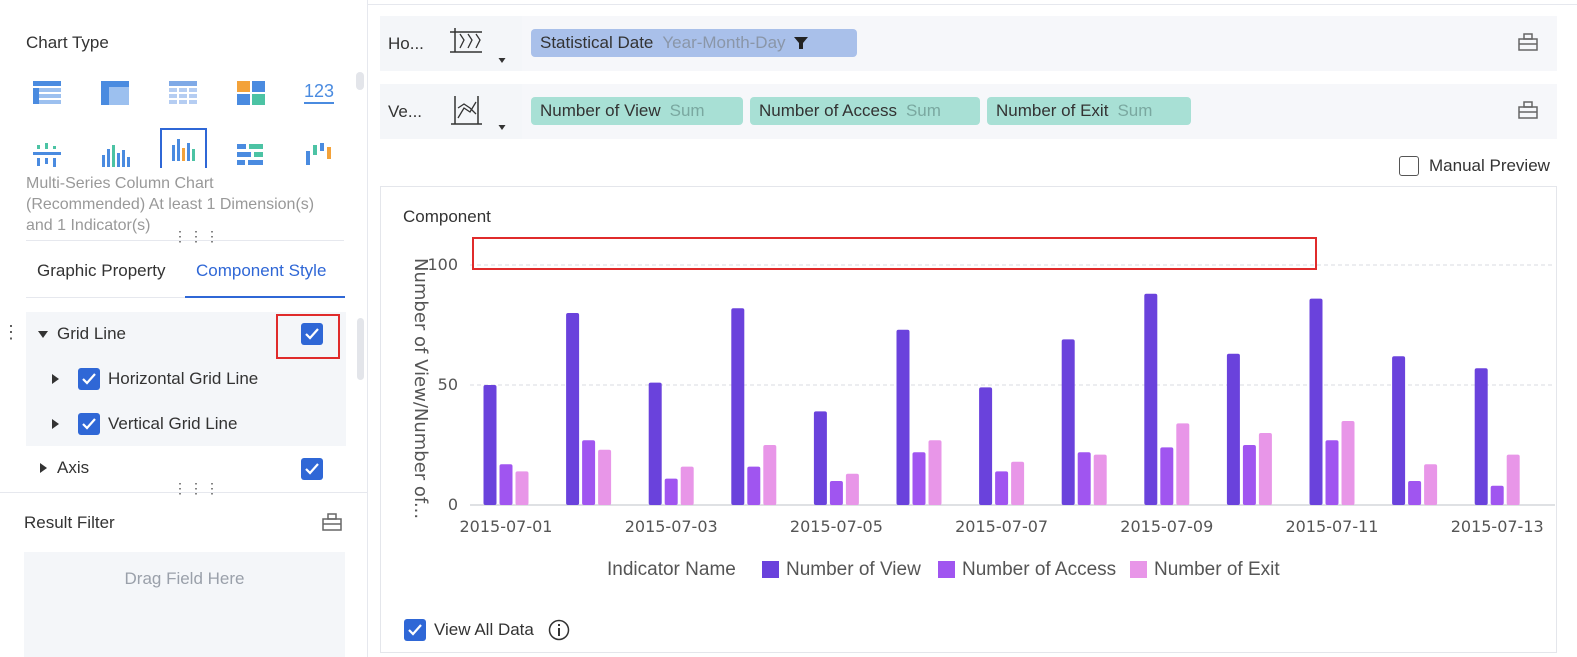 This screenshot has height=657, width=1577. I want to click on legend-swatch-view, so click(770, 569).